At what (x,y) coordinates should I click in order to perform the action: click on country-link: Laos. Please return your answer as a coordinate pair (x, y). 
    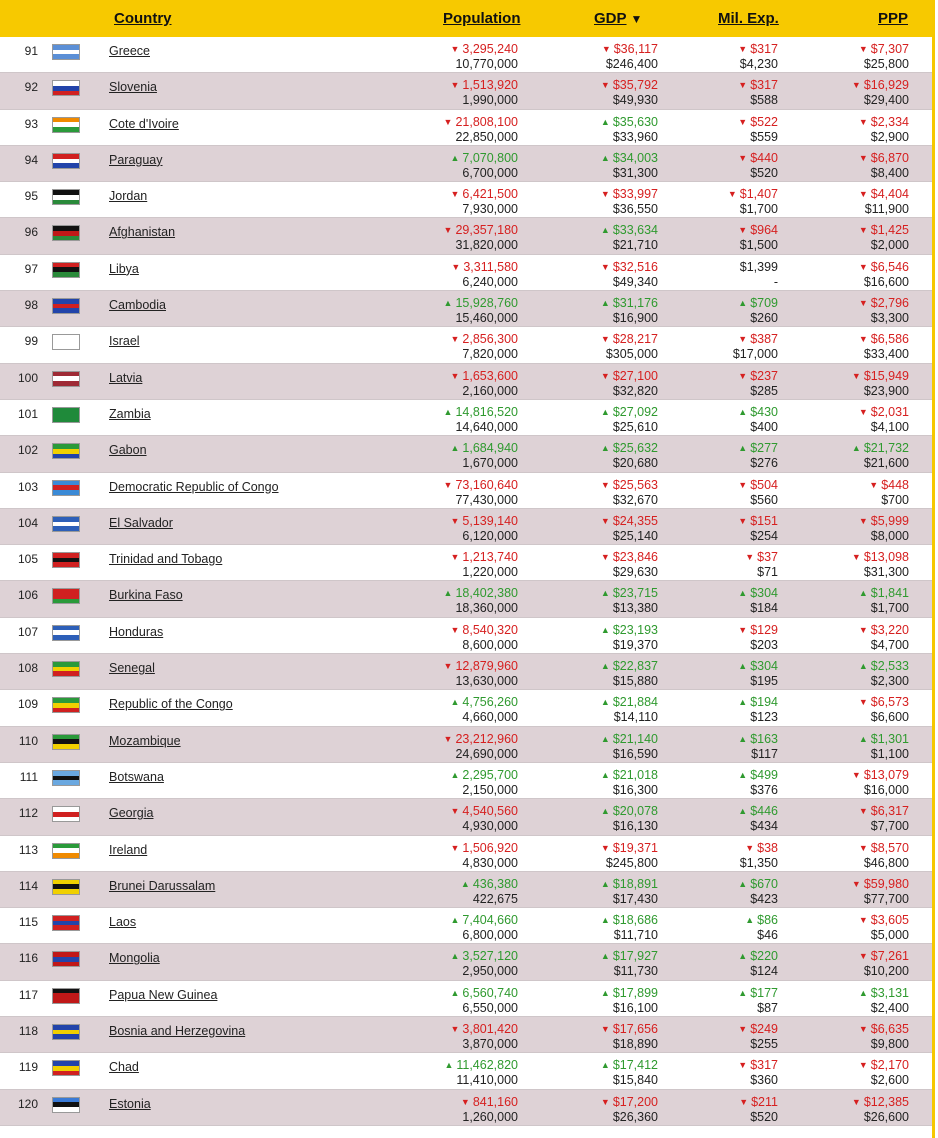
    Looking at the image, I should click on (123, 922).